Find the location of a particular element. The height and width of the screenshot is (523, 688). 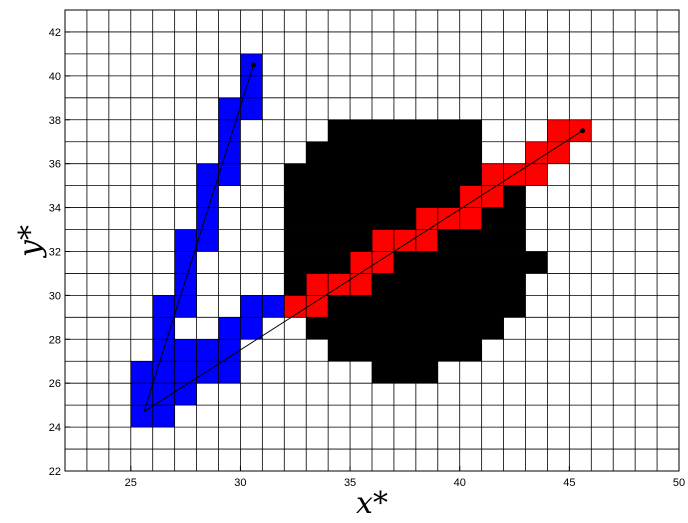

y-tick-label: 38 is located at coordinates (55, 121).